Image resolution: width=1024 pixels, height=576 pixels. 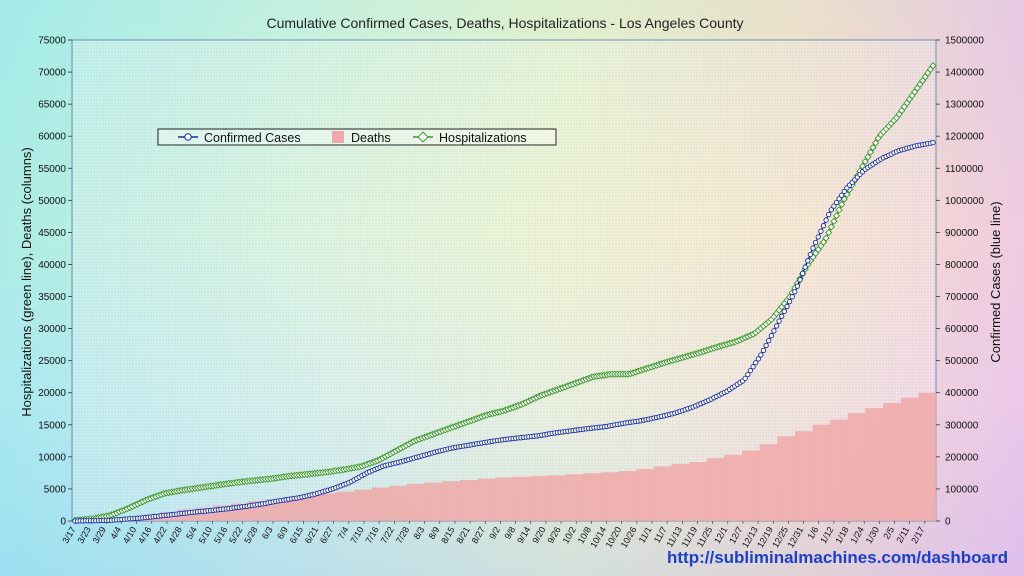 I want to click on legend-box, so click(x=357, y=137).